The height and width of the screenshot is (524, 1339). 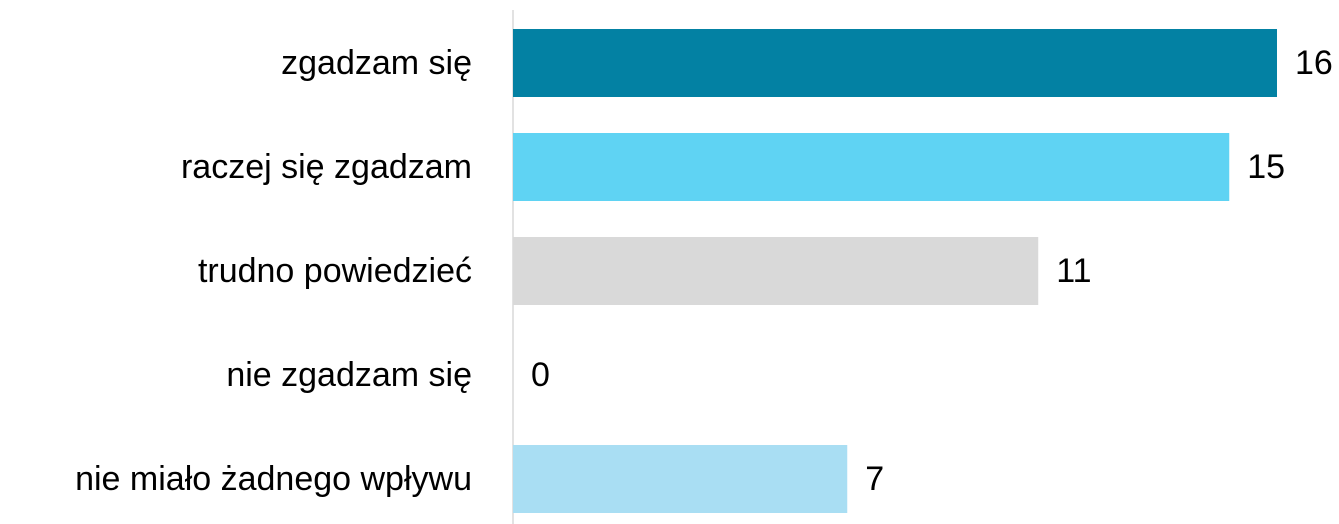 I want to click on value-label: 15, so click(x=1266, y=167).